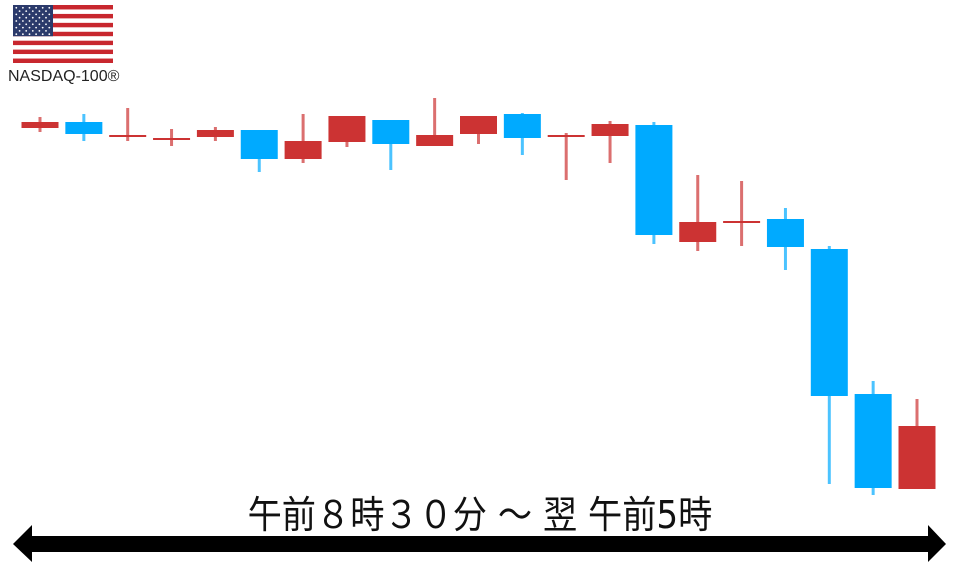 Image resolution: width=960 pixels, height=567 pixels. I want to click on arrow-shape, so click(479, 543).